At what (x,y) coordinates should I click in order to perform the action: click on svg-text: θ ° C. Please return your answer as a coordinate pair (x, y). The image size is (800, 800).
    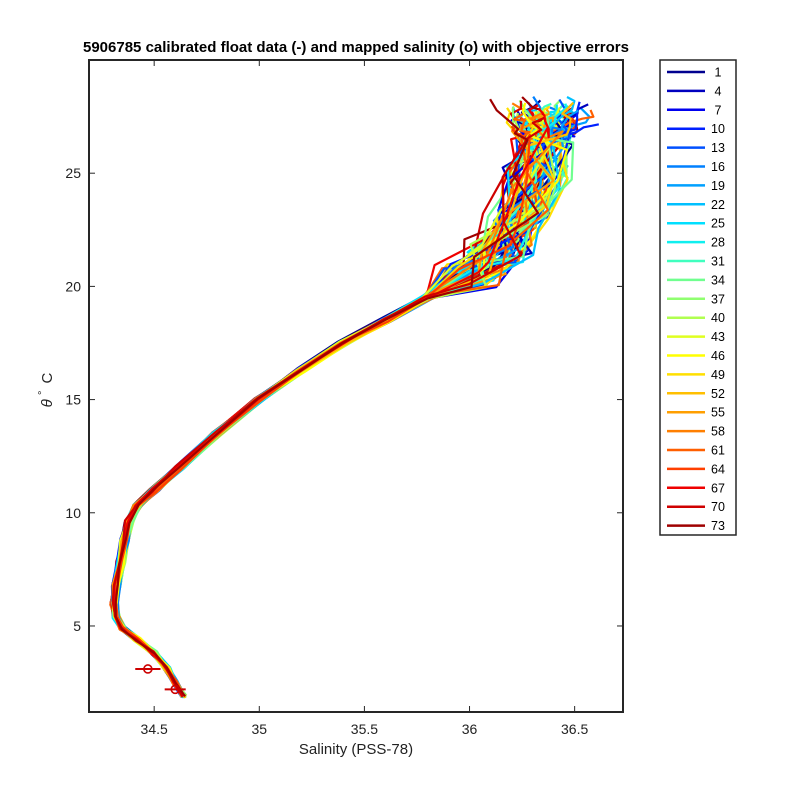
    Looking at the image, I should click on (44, 389).